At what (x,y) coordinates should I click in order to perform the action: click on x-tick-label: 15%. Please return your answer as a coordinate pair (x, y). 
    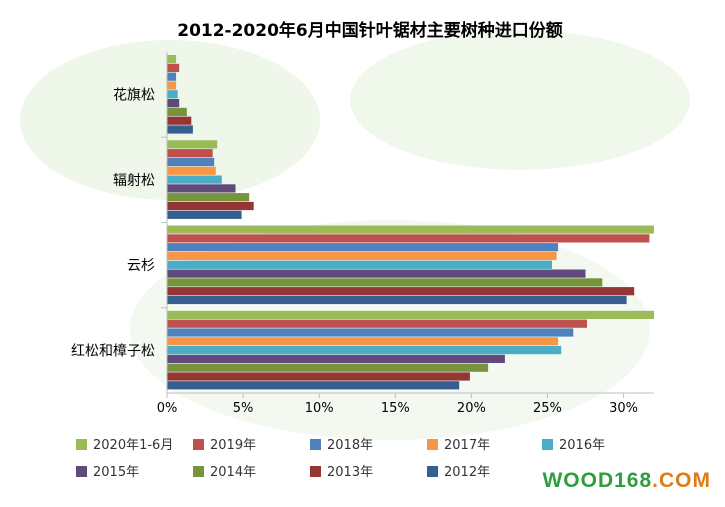
    Looking at the image, I should click on (395, 408).